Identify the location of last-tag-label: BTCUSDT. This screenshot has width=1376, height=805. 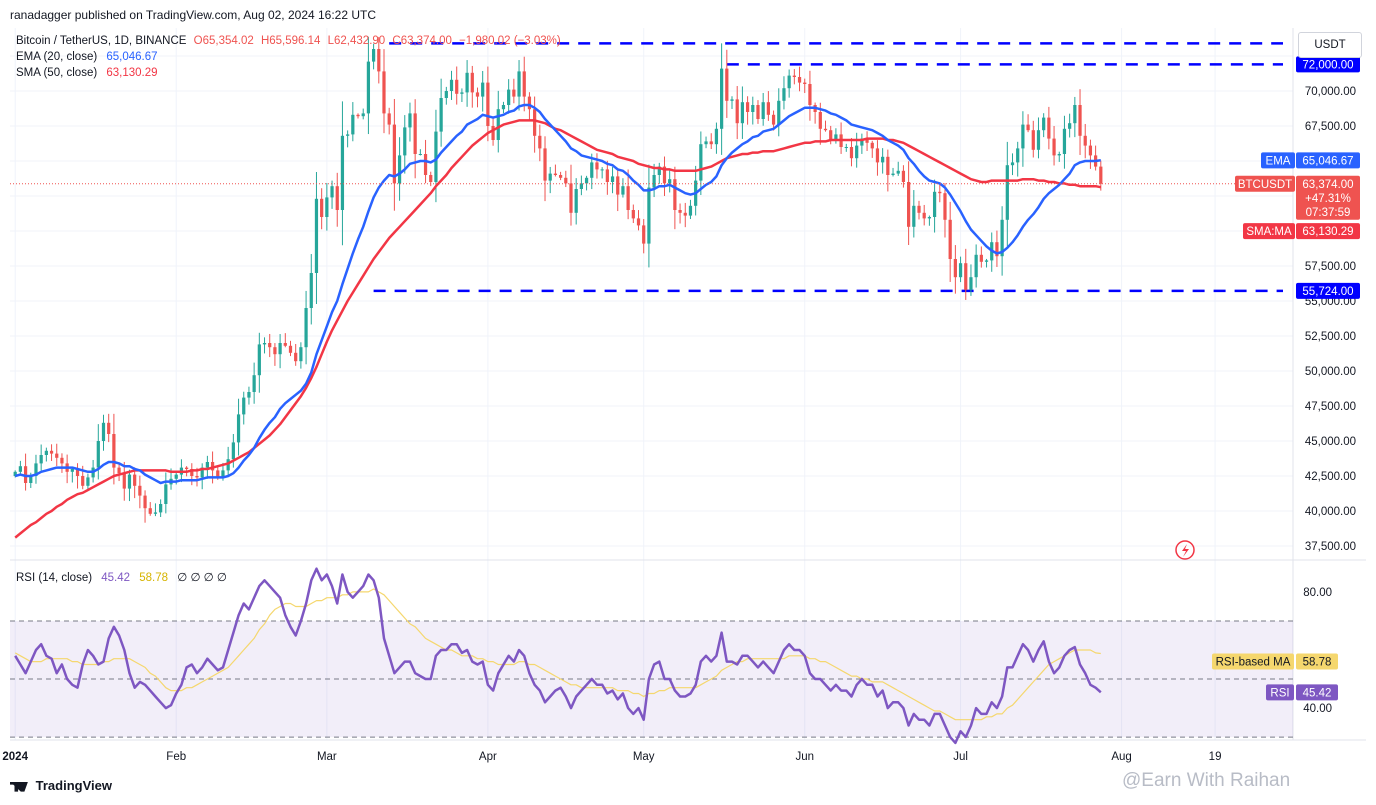
(1265, 185).